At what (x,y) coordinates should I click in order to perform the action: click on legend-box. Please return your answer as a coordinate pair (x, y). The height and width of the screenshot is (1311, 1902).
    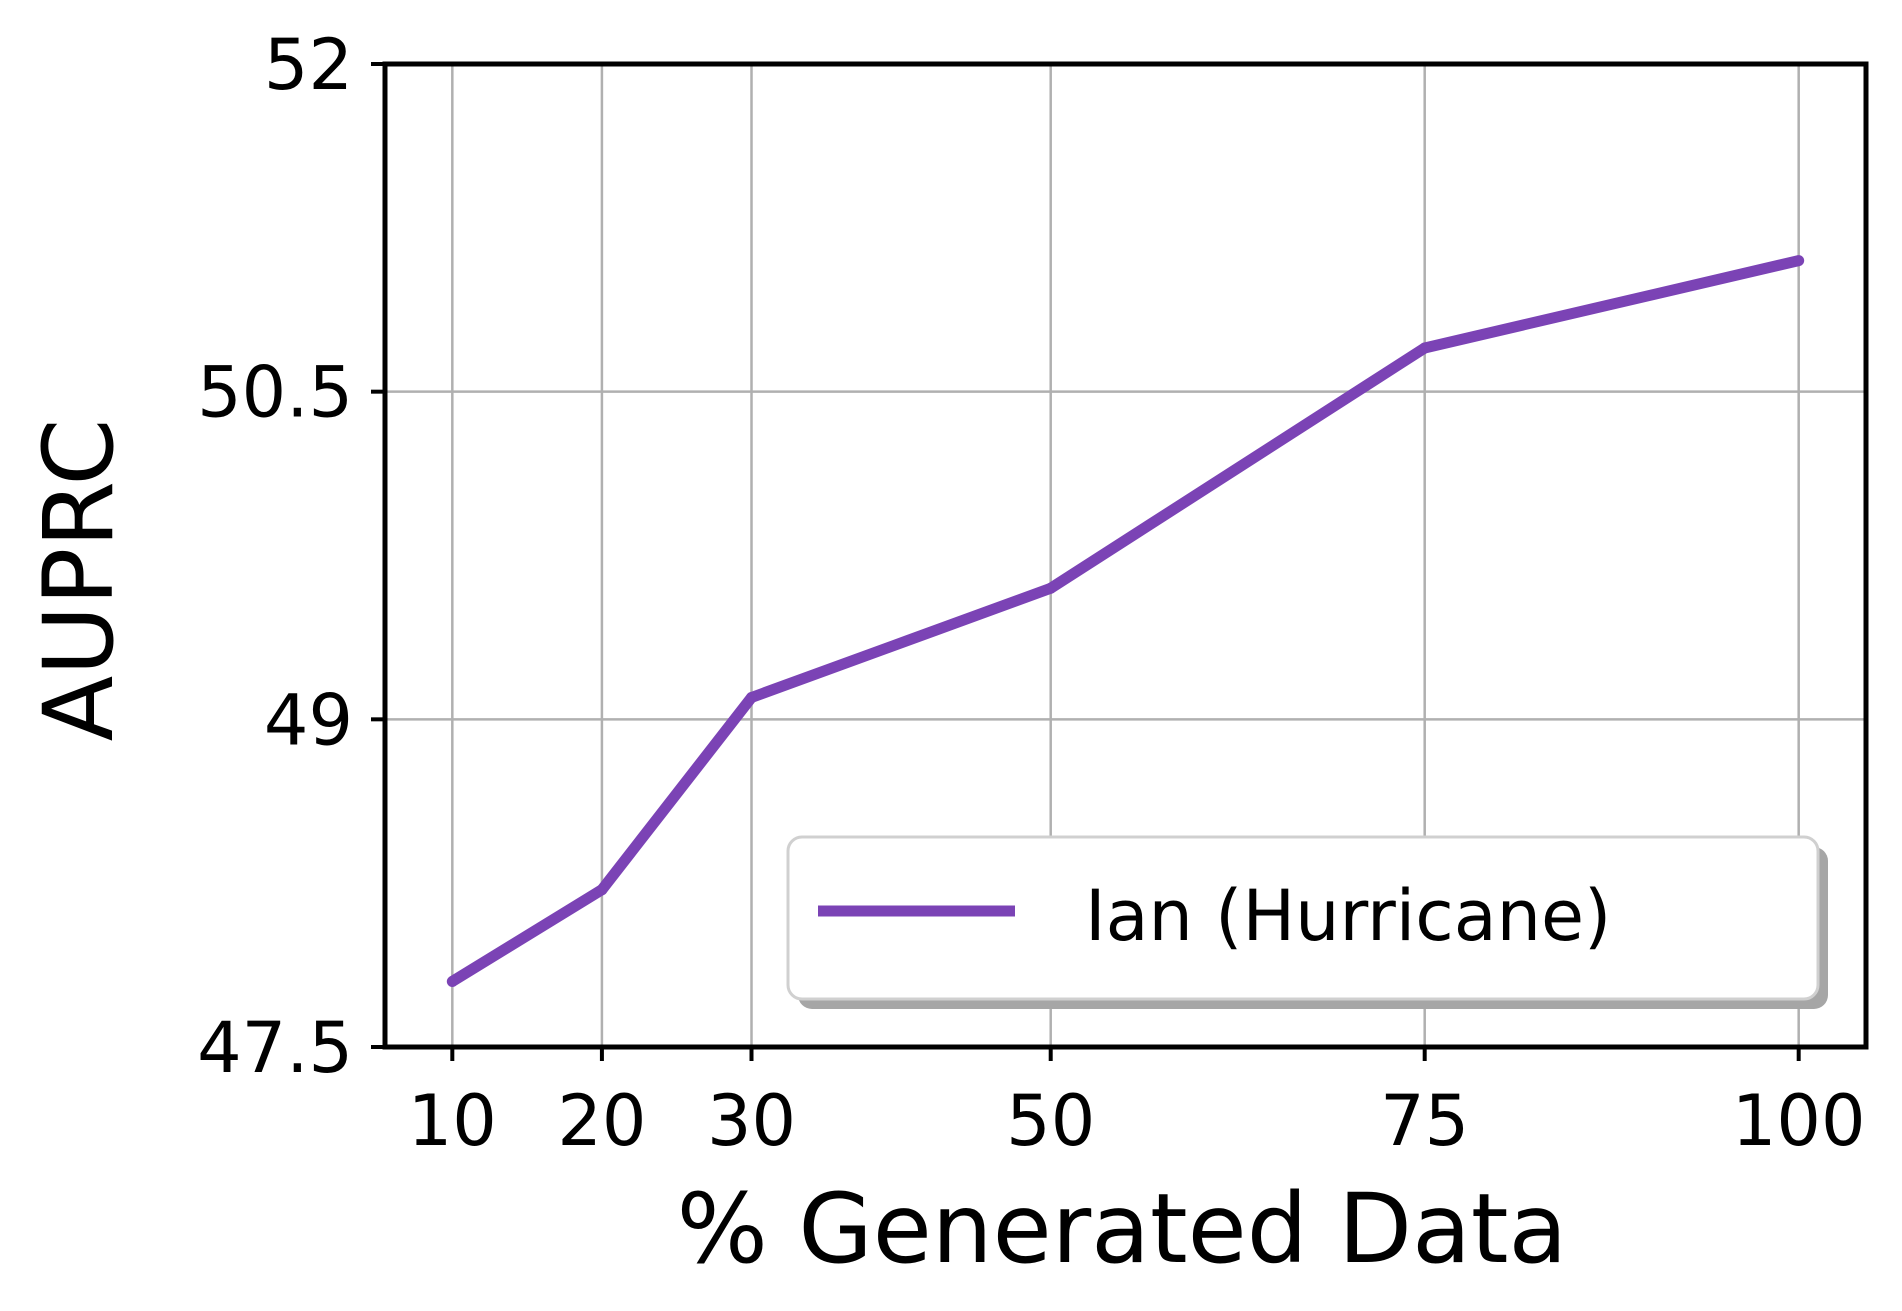
    Looking at the image, I should click on (1303, 918).